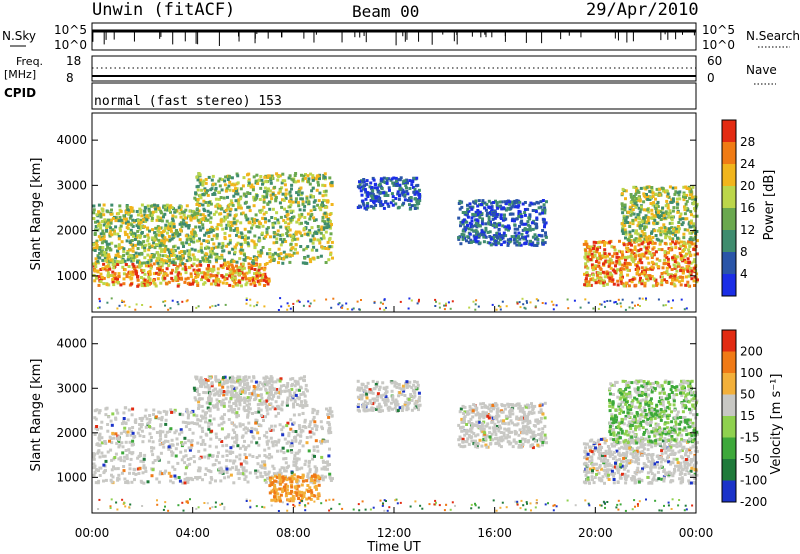 This screenshot has width=800, height=554. I want to click on power-ytick-label: 1000, so click(71, 276).